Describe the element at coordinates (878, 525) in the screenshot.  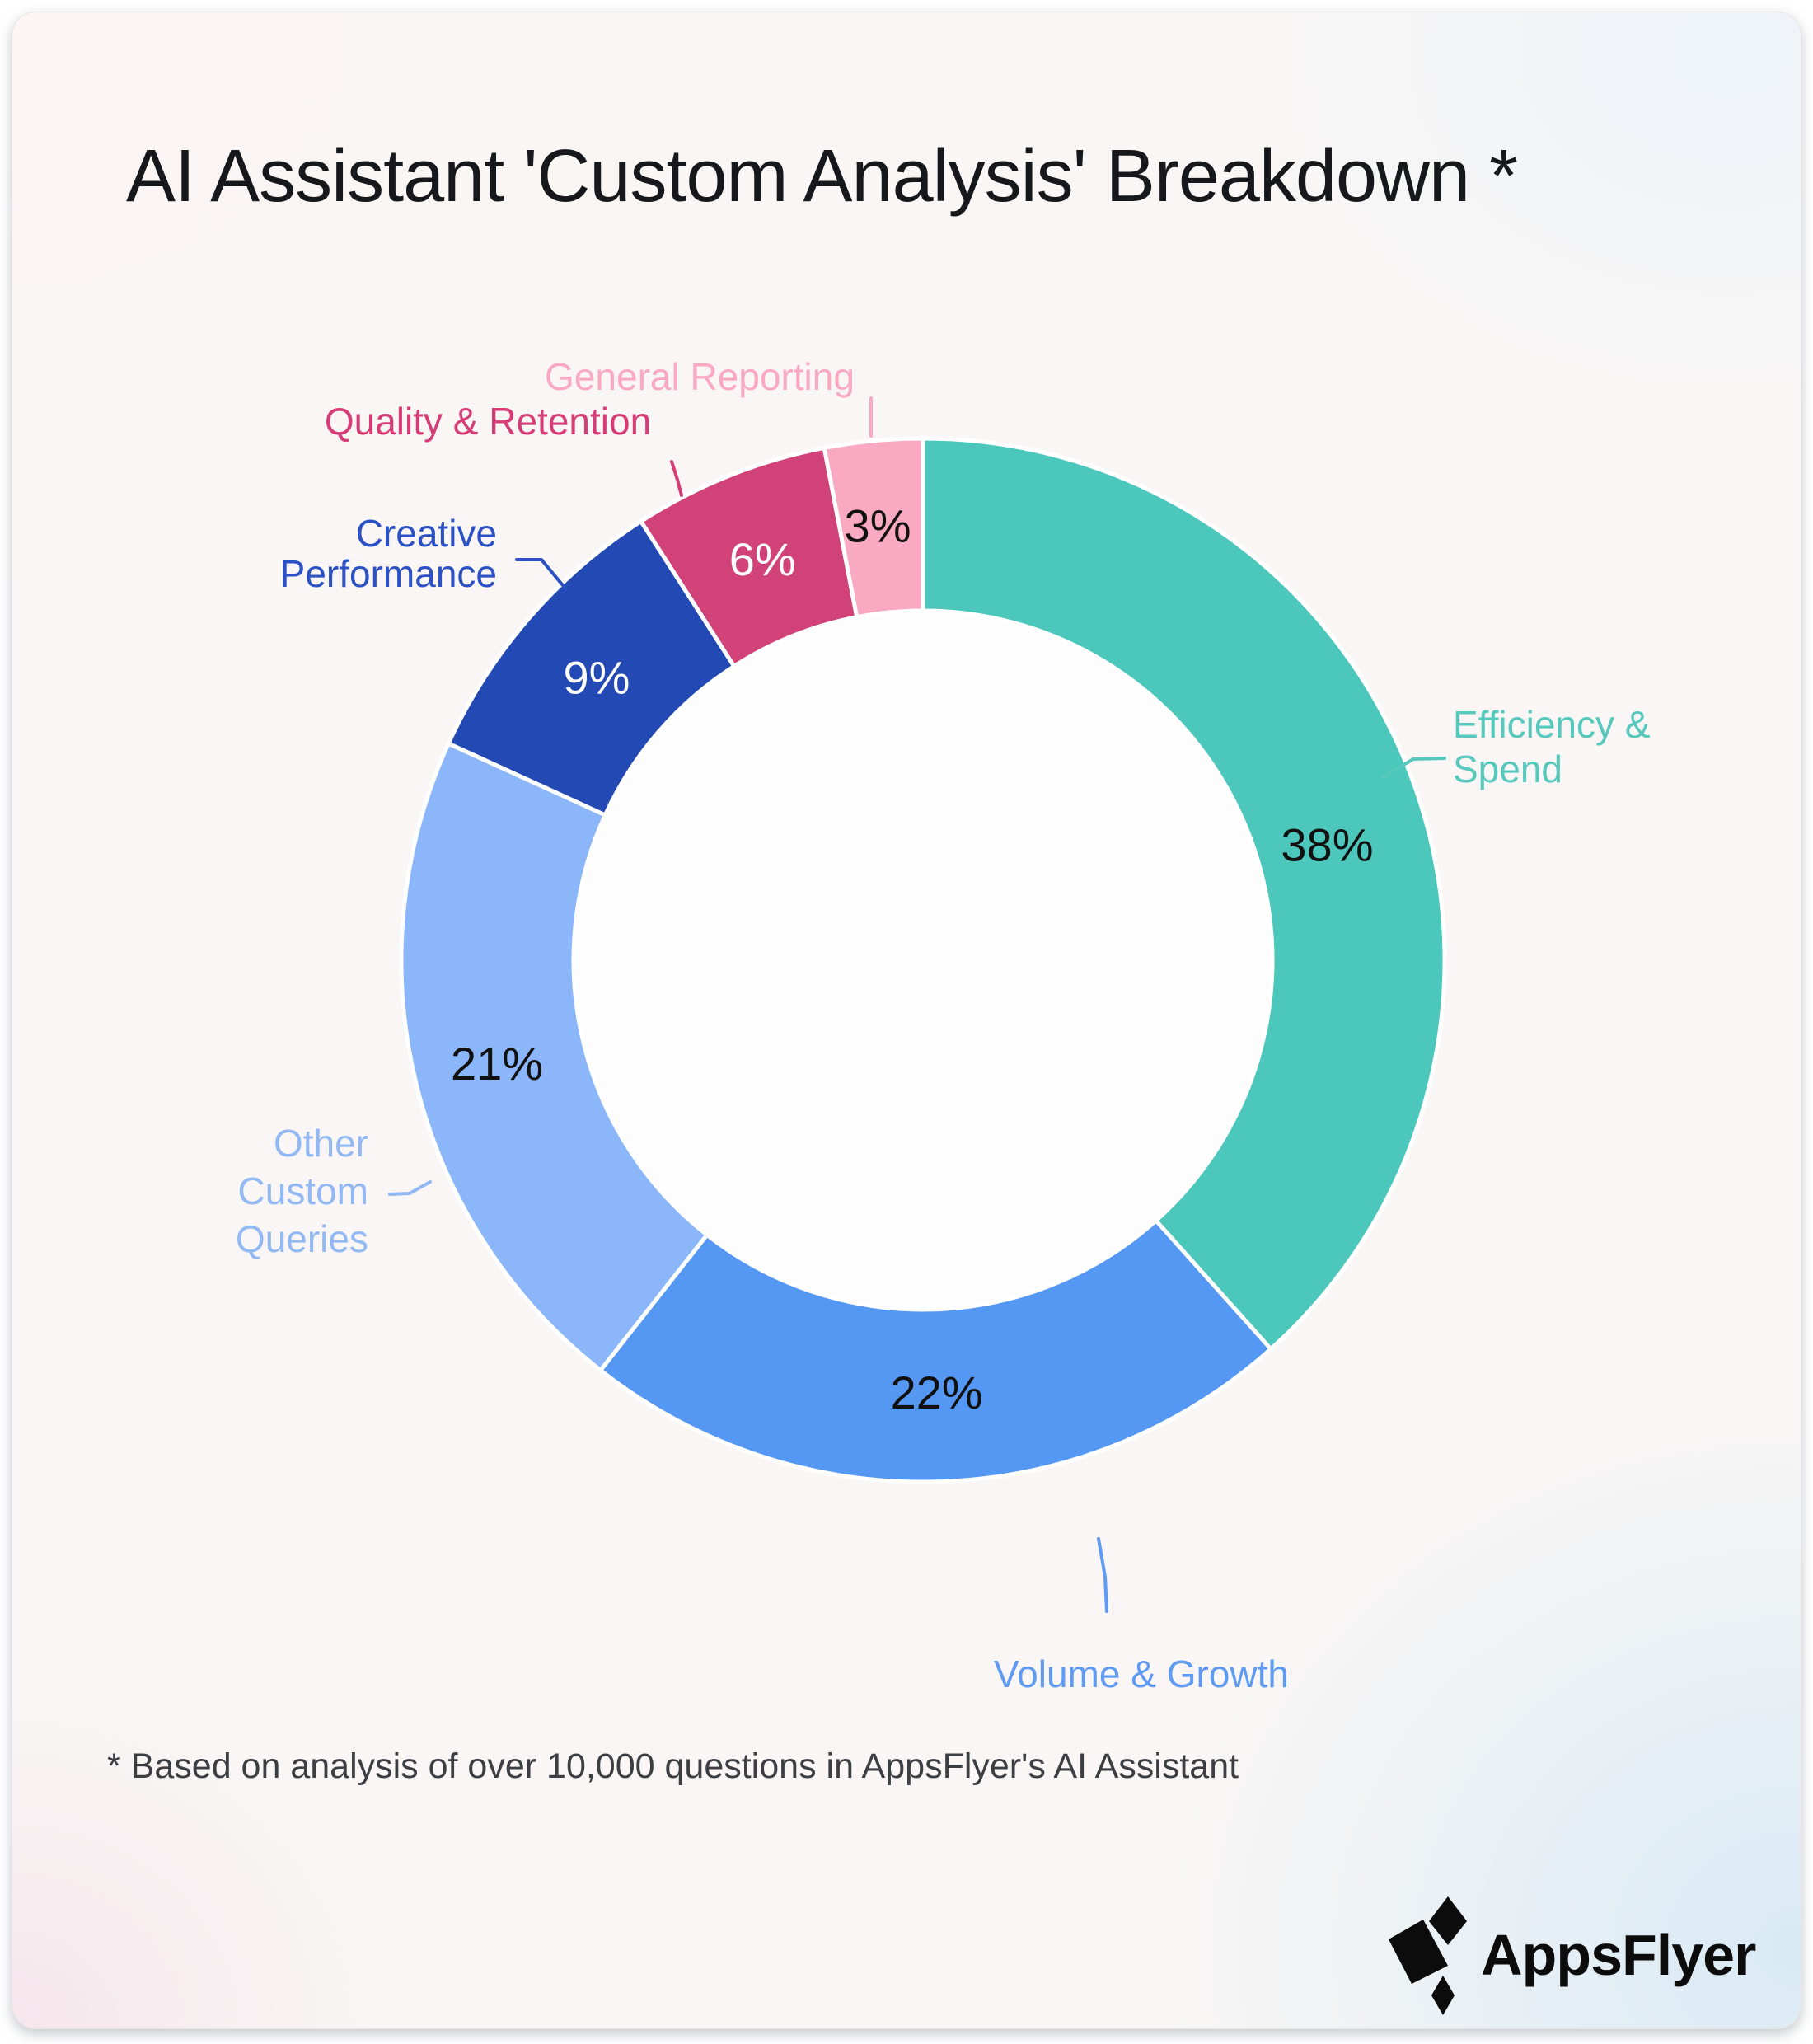
I see `value-label-general-reporting: 3%` at that location.